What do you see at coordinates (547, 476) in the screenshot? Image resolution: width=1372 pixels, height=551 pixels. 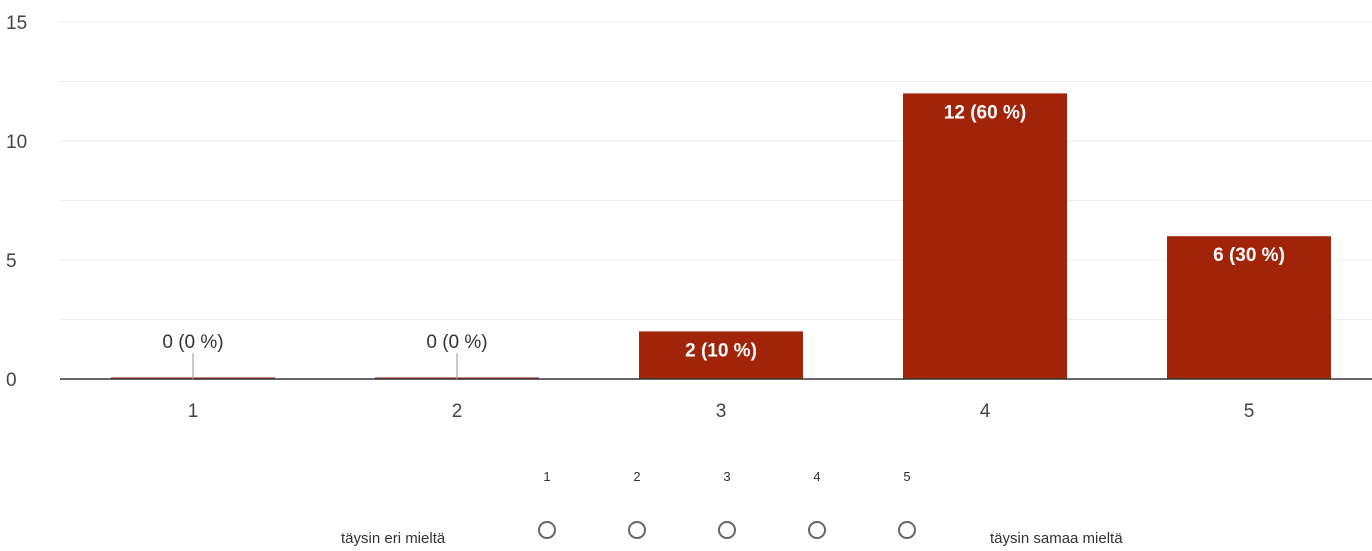 I see `scale-number-1: 1` at bounding box center [547, 476].